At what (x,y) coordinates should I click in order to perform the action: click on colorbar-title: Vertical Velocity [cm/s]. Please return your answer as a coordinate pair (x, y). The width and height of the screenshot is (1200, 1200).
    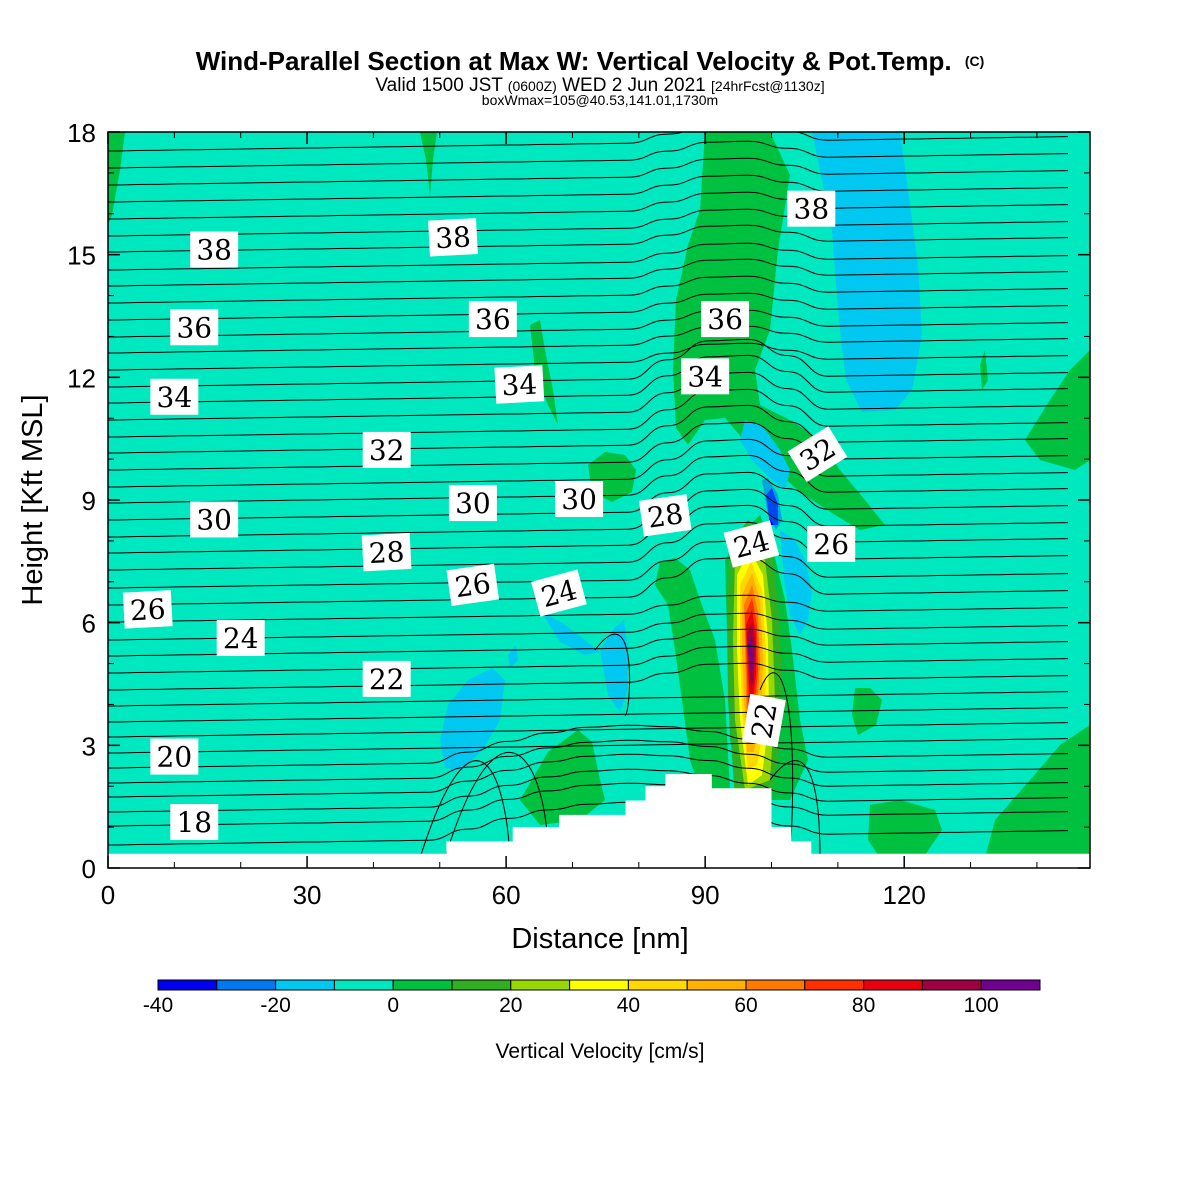
    Looking at the image, I should click on (600, 1051).